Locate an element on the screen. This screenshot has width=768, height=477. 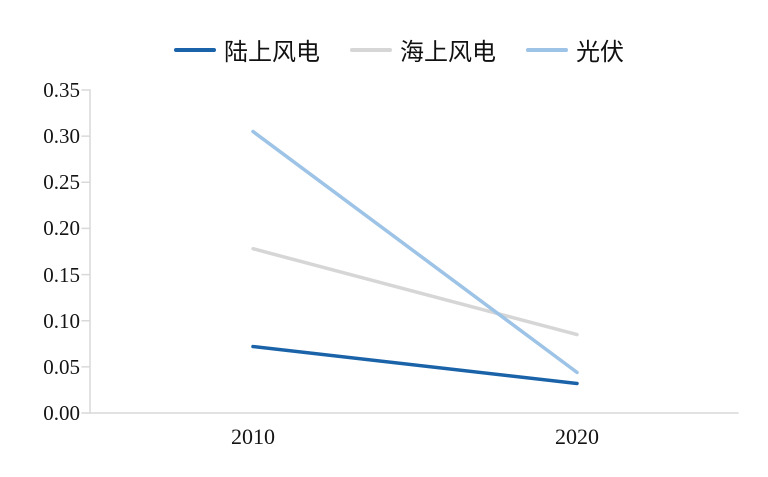
offshore-wind-line-swatch-icon is located at coordinates (371, 49).